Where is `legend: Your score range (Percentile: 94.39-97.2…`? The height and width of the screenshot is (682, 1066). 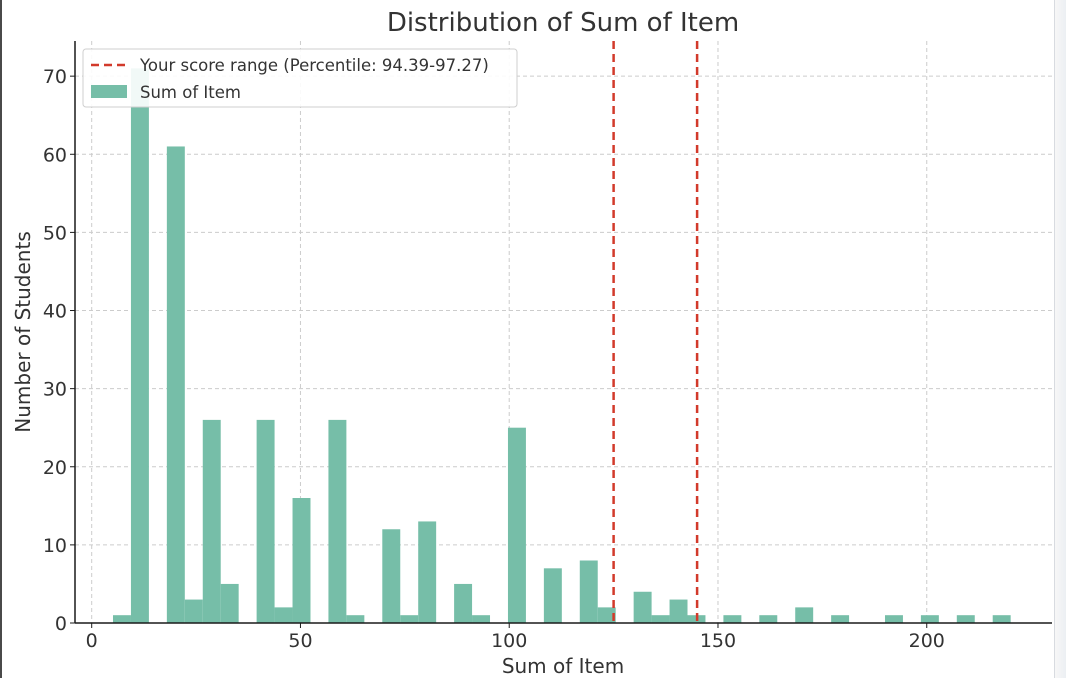 legend: Your score range (Percentile: 94.39-97.2… is located at coordinates (300, 78).